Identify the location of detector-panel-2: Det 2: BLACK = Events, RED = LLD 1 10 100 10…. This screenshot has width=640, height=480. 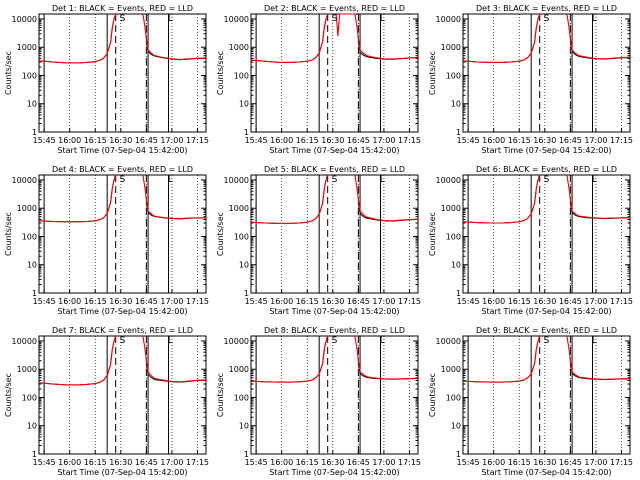
(318, 79).